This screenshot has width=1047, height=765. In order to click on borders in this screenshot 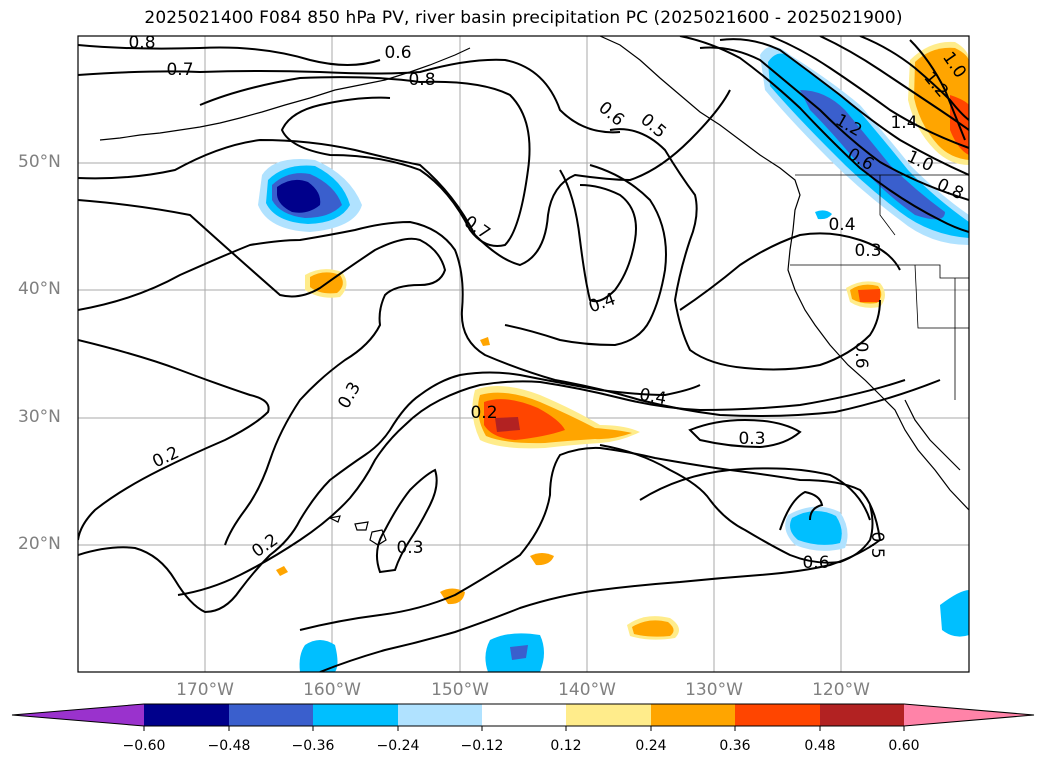, I will do `click(879, 287)`.